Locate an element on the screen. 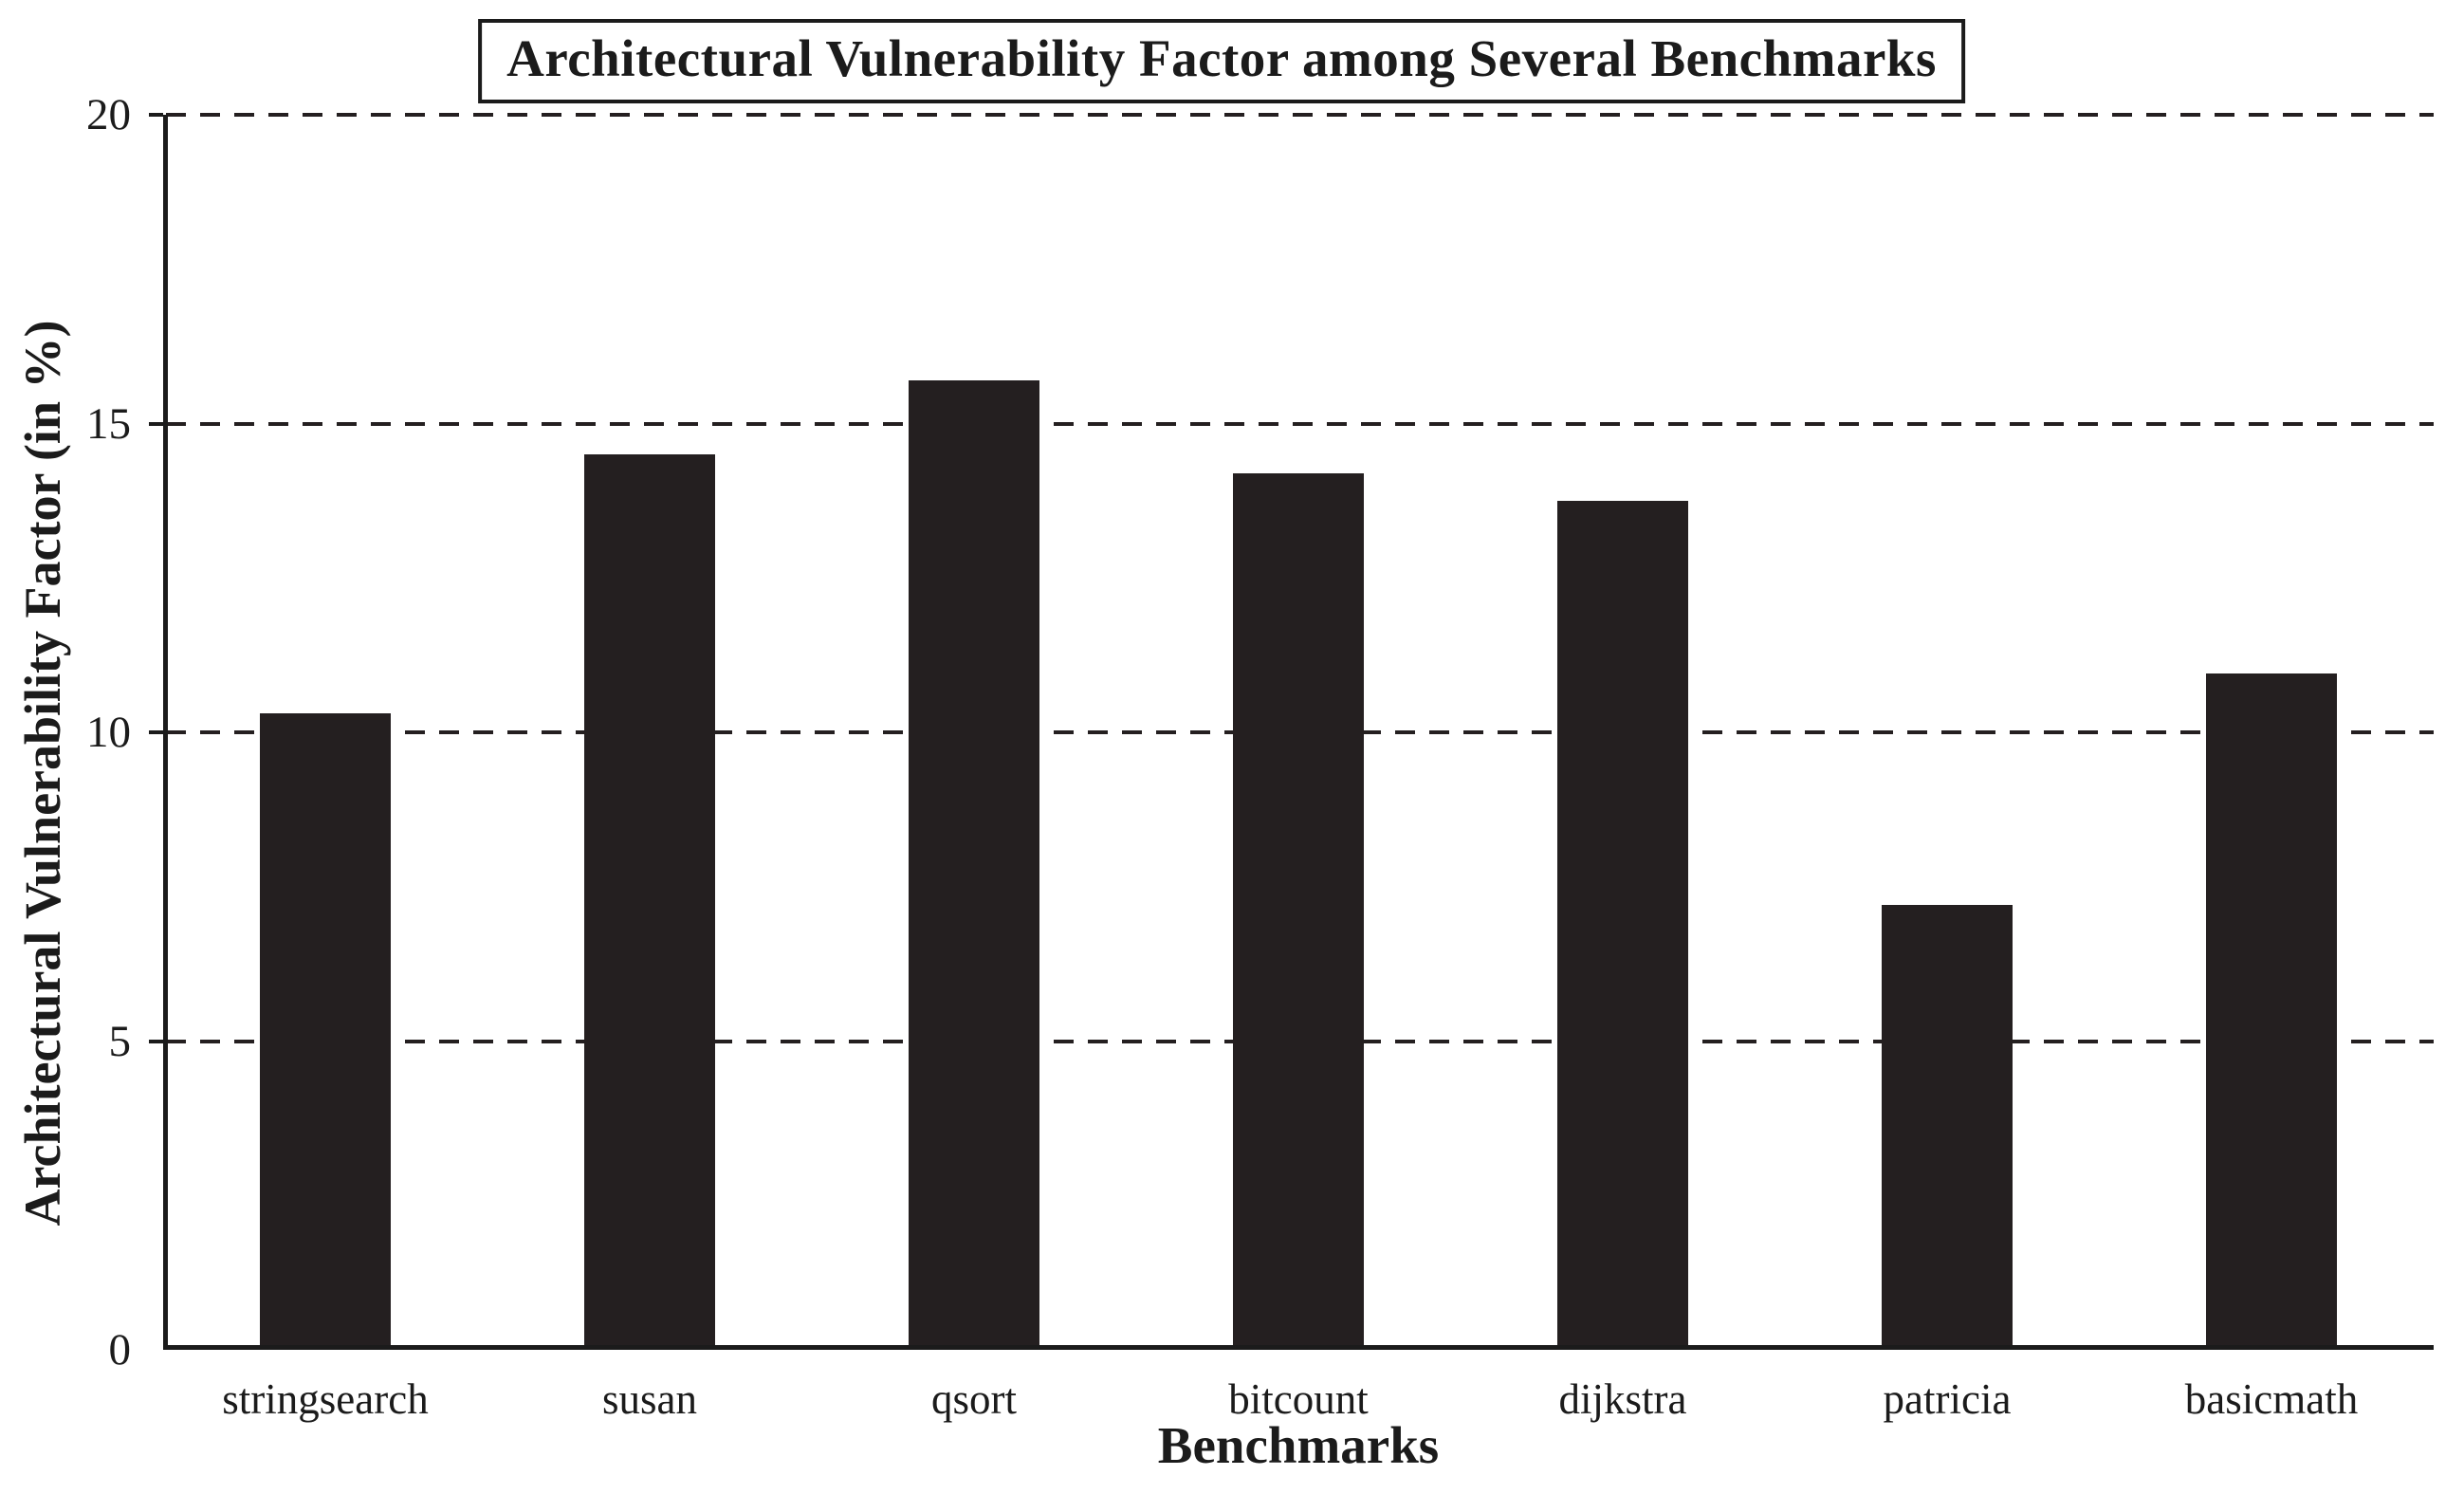  x-axis-label: Benchmarks is located at coordinates (1298, 1445).